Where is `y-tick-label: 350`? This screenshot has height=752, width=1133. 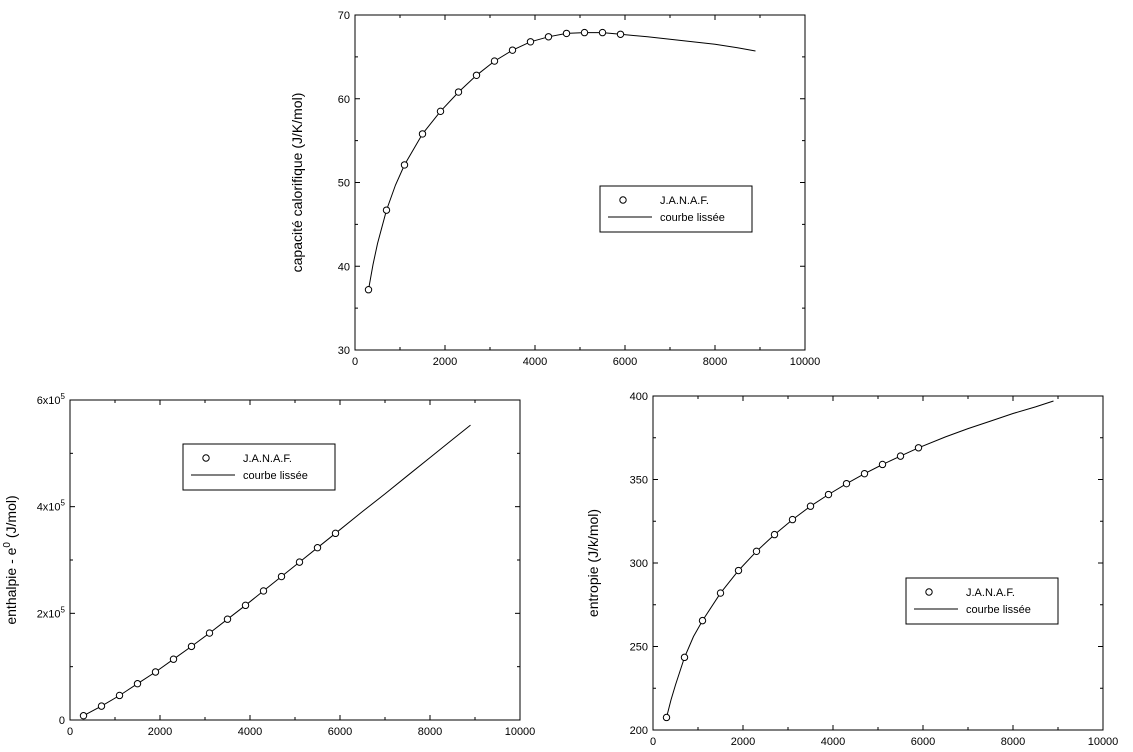 y-tick-label: 350 is located at coordinates (639, 481).